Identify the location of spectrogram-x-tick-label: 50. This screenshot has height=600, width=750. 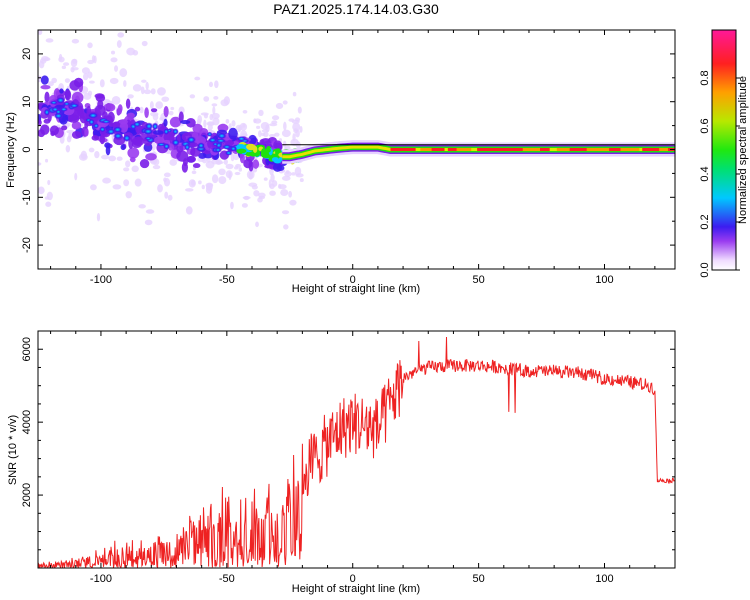
(478, 280).